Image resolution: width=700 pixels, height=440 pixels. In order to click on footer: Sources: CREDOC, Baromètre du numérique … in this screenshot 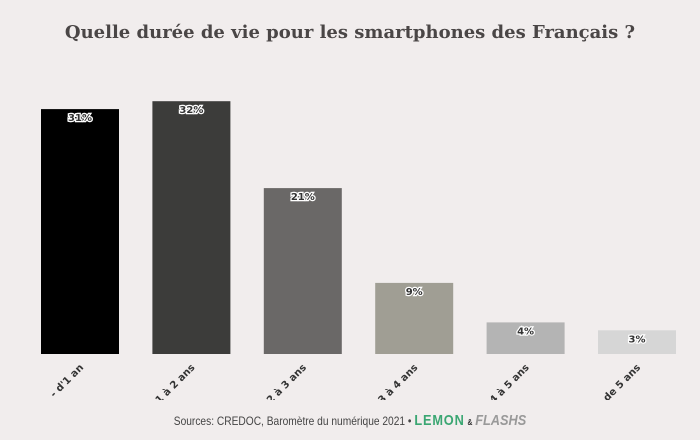, I will do `click(350, 420)`.